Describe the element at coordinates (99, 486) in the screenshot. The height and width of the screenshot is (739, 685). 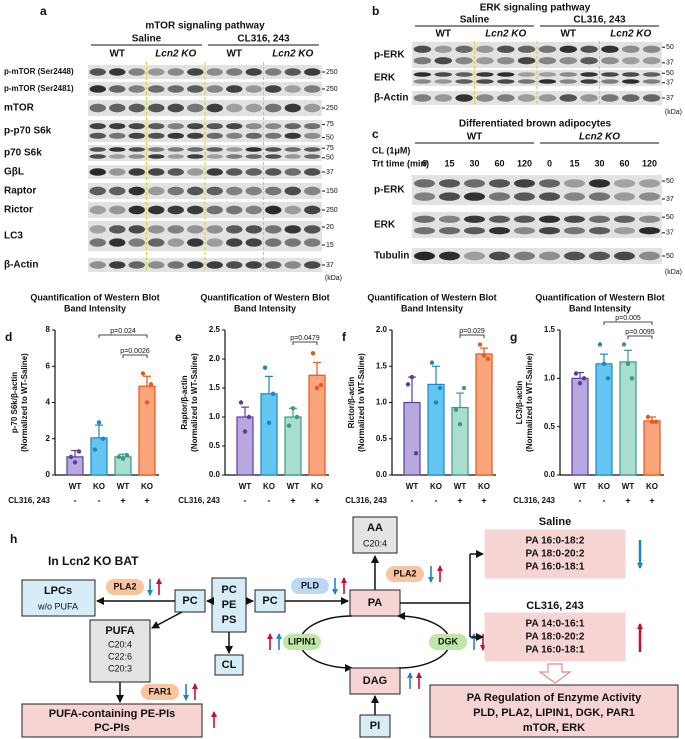
I see `x-tick-label: KO` at that location.